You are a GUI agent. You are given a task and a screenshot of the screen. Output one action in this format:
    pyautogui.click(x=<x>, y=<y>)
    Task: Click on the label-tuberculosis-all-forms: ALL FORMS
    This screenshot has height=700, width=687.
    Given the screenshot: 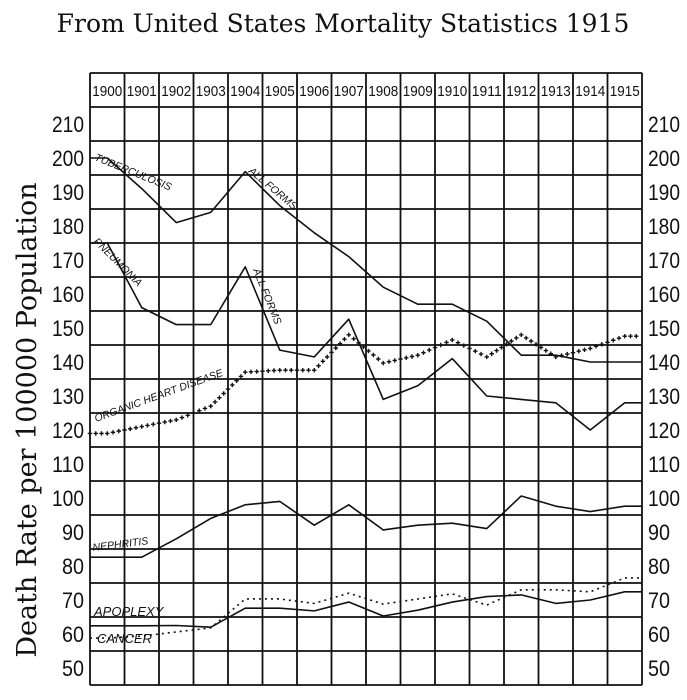 What is the action you would take?
    pyautogui.click(x=272, y=188)
    